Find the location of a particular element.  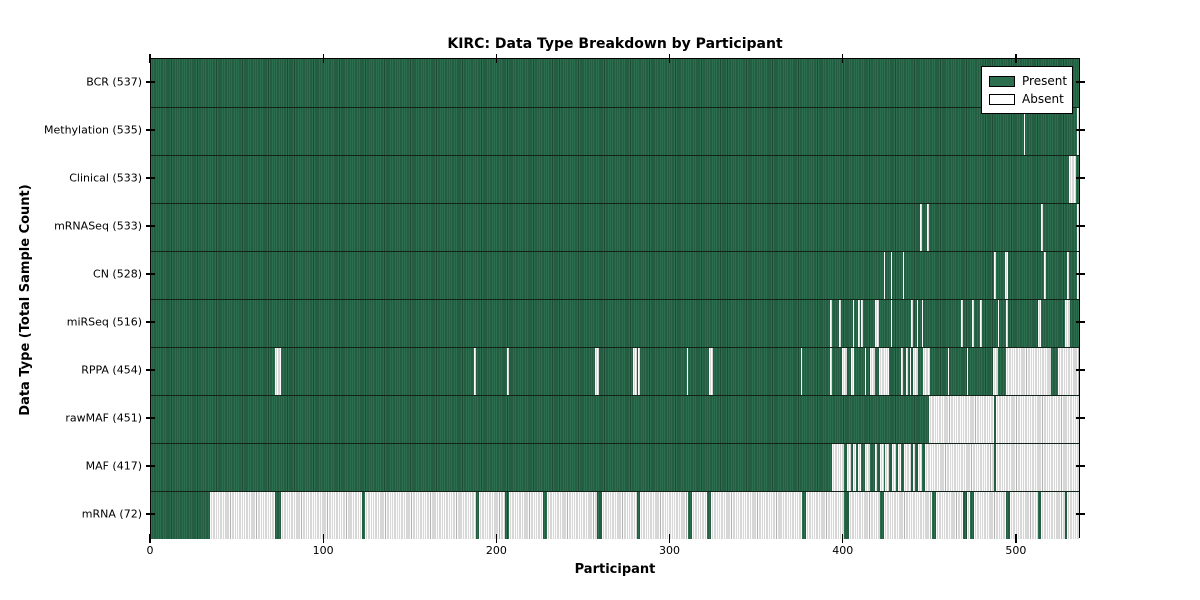

data-row-BCR is located at coordinates (615, 83).